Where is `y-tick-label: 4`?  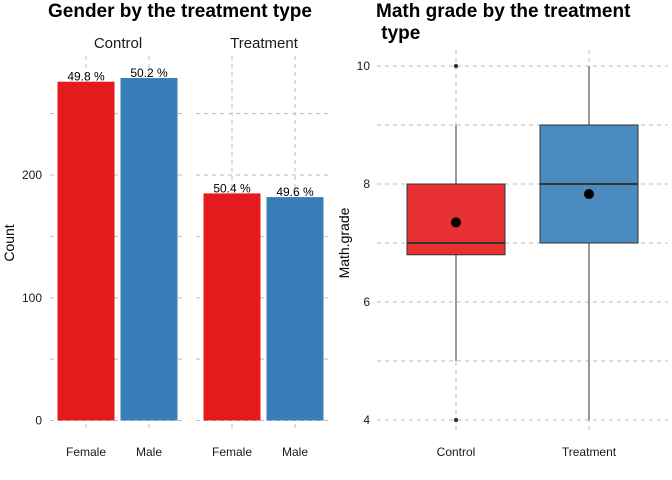 y-tick-label: 4 is located at coordinates (366, 420).